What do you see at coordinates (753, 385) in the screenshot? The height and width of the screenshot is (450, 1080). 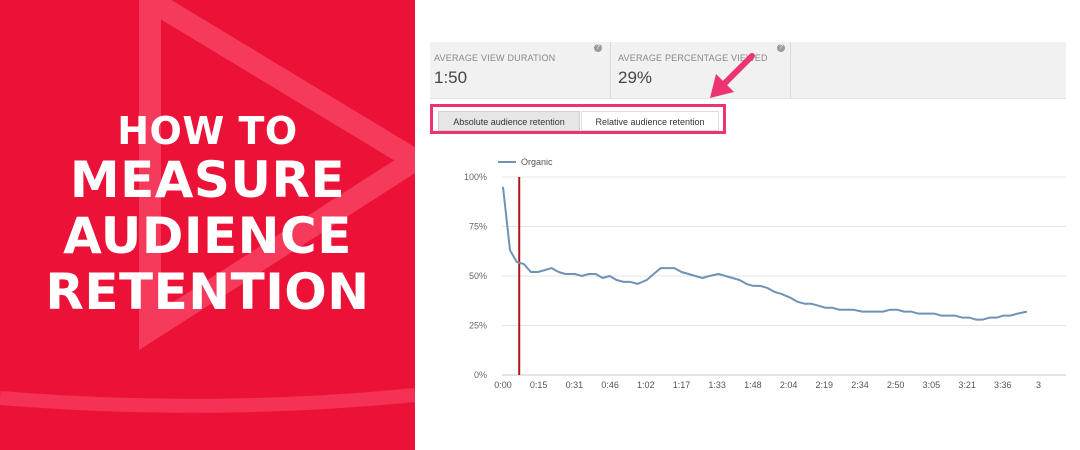 I see `x-tick-label: 1:48` at bounding box center [753, 385].